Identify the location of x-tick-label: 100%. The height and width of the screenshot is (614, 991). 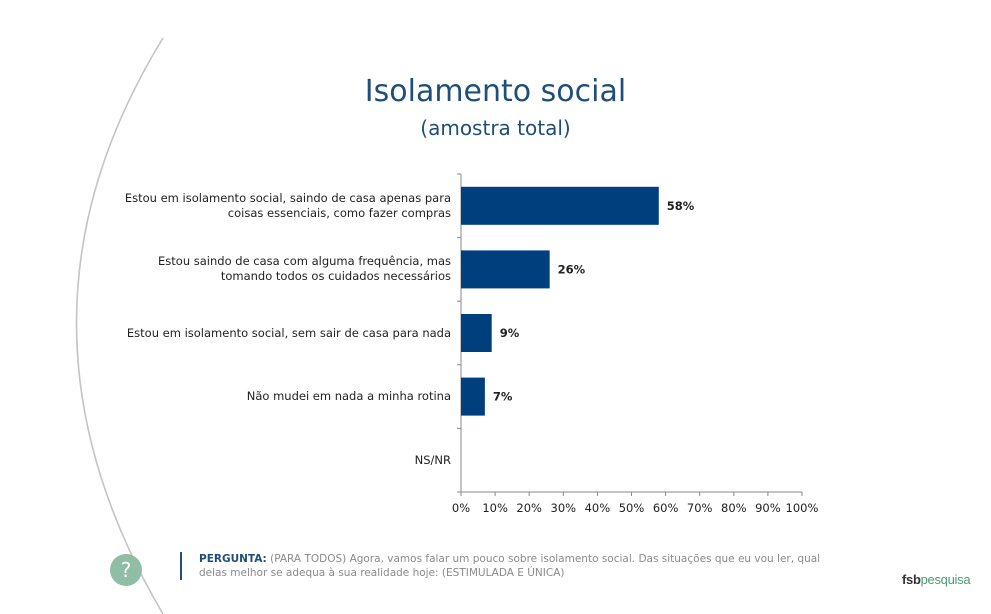
(802, 508).